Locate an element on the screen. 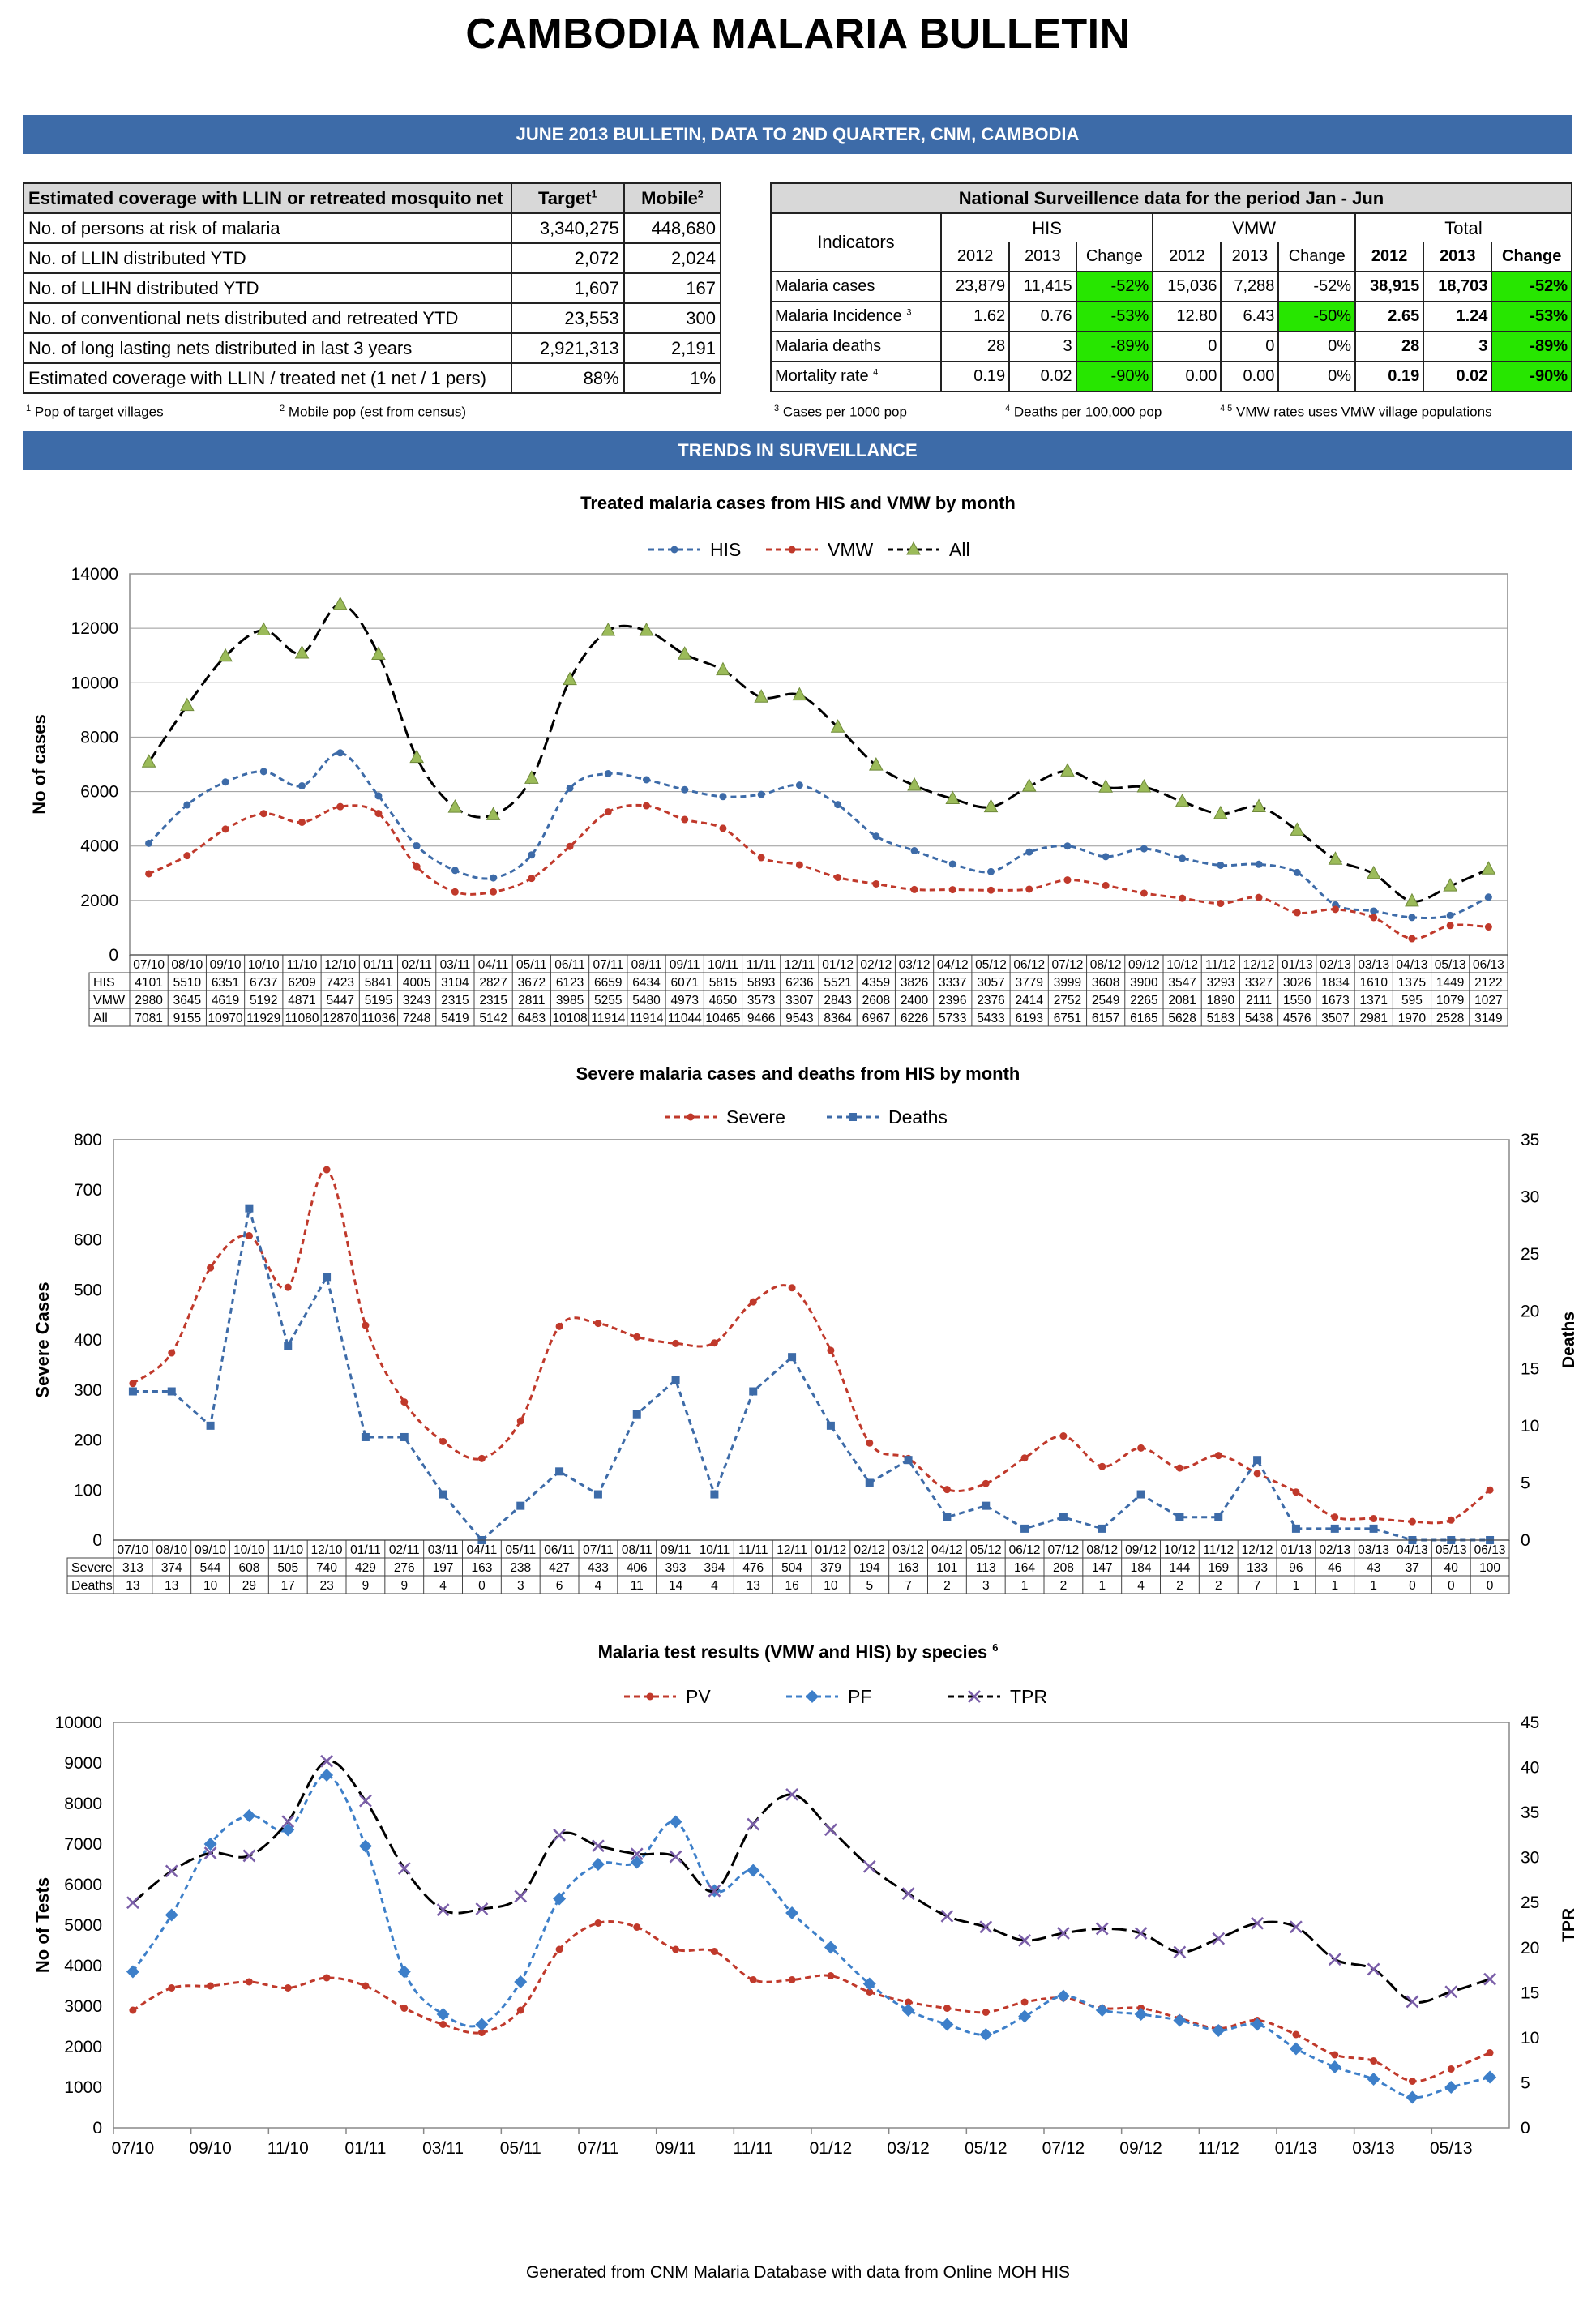  x-tick-label: 04/13 is located at coordinates (1412, 1550).